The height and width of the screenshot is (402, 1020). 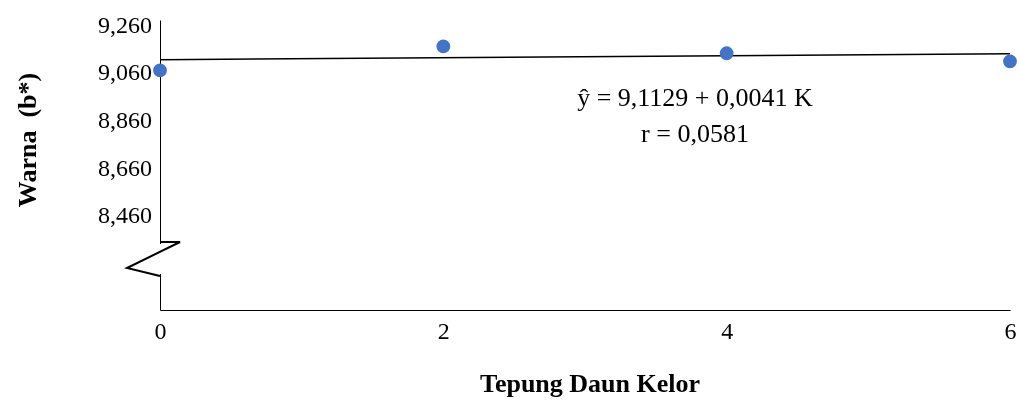 What do you see at coordinates (1010, 331) in the screenshot?
I see `x-tick-label: 6` at bounding box center [1010, 331].